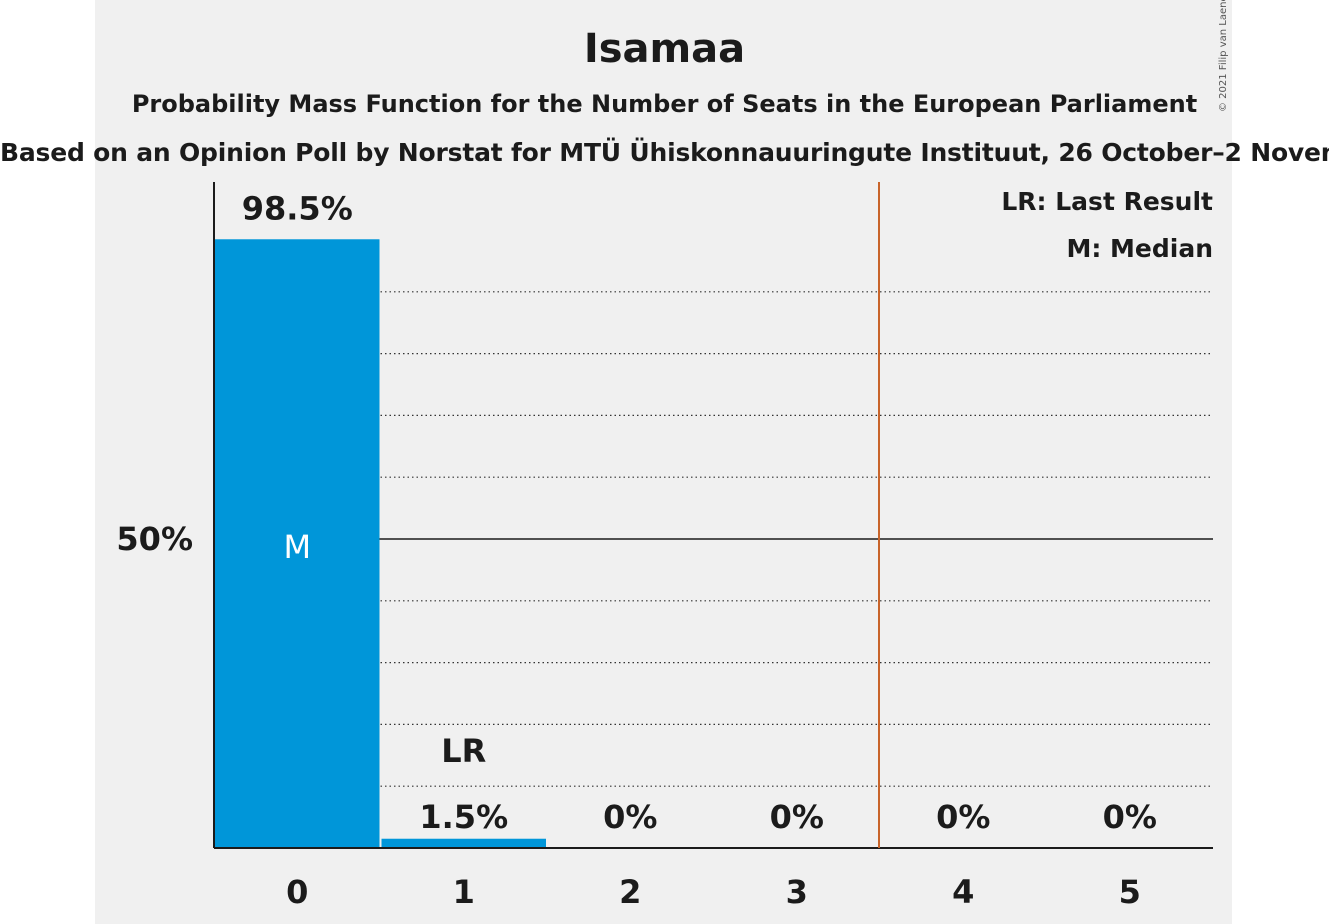 The height and width of the screenshot is (924, 1329). I want to click on data-label-seat-0: 98.5%, so click(297, 208).